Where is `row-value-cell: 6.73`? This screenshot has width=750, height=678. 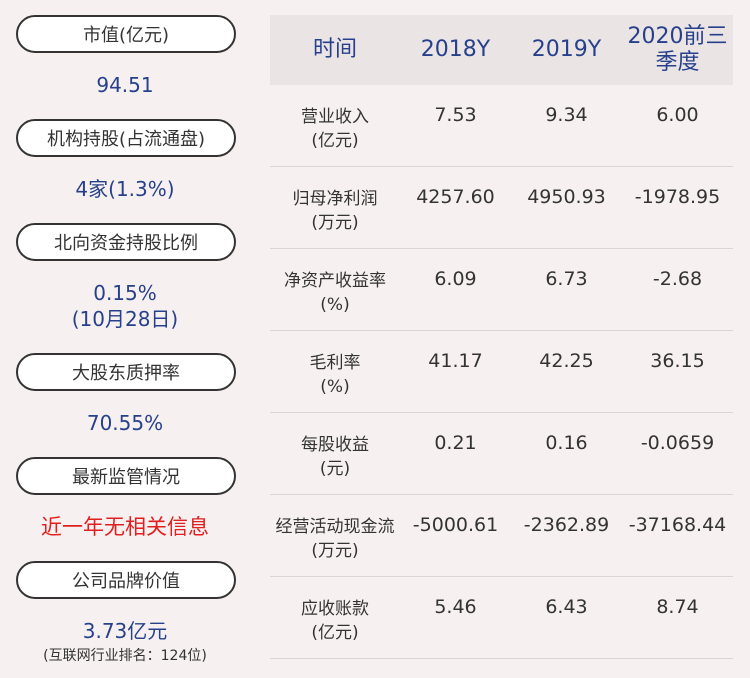
row-value-cell: 6.73 is located at coordinates (566, 279).